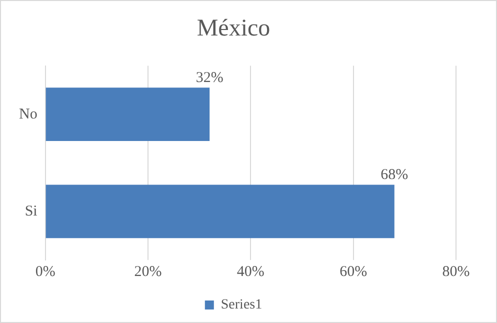  What do you see at coordinates (250, 272) in the screenshot?
I see `x-tick-label: 40%` at bounding box center [250, 272].